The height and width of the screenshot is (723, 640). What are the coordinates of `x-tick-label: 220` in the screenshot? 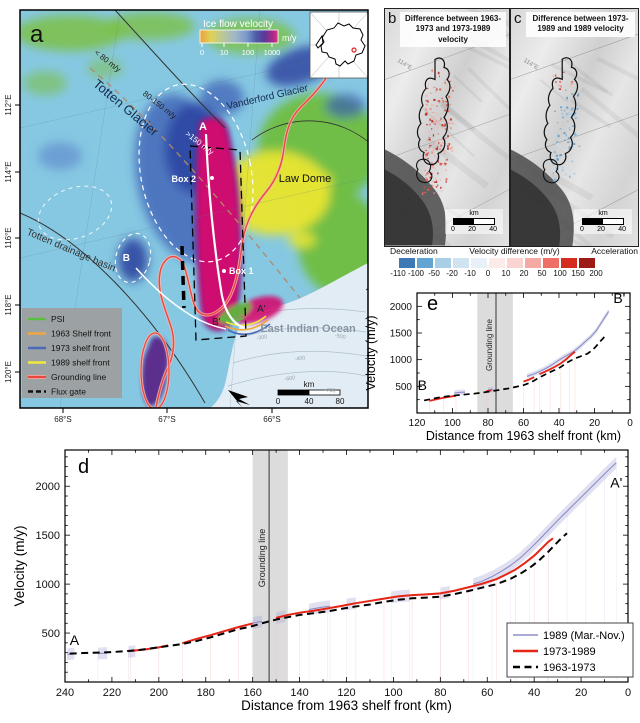 It's located at (112, 693).